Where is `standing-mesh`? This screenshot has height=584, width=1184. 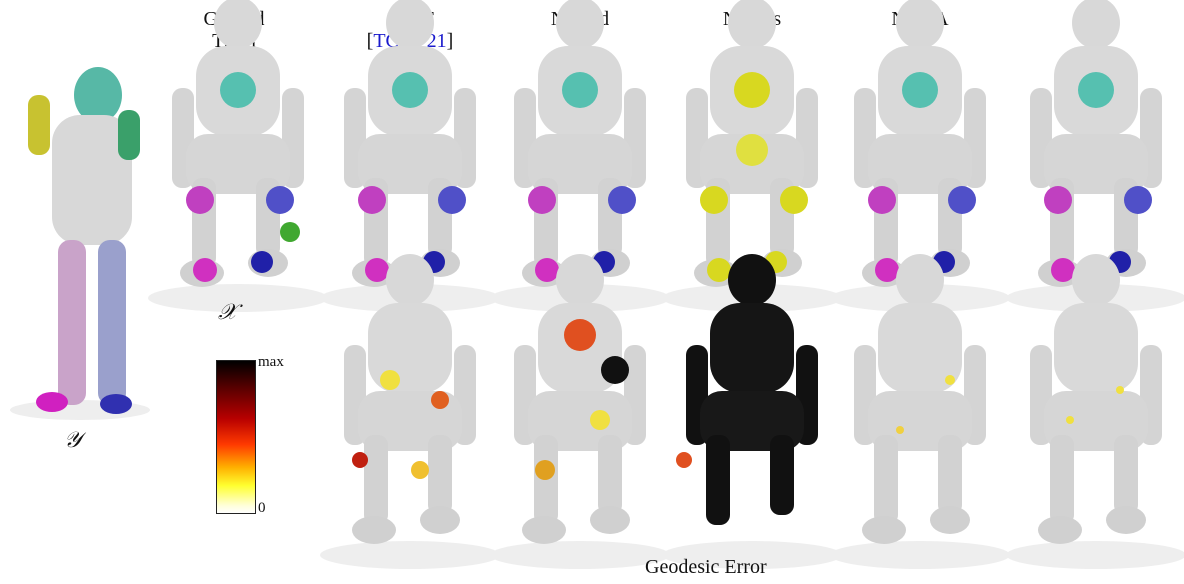
standing-mesh is located at coordinates (80, 243).